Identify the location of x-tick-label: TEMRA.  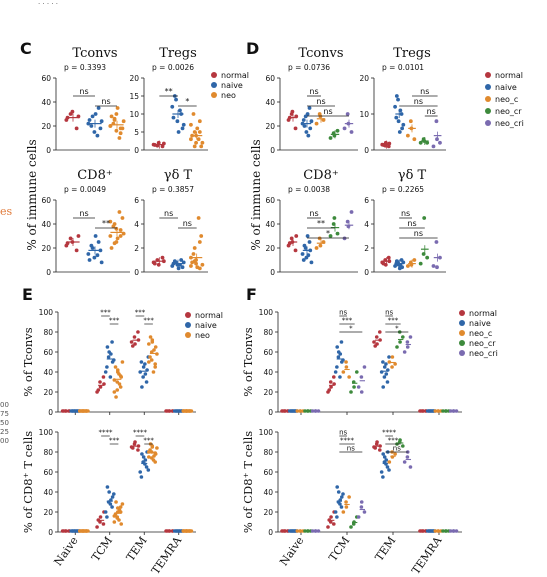
(167, 554).